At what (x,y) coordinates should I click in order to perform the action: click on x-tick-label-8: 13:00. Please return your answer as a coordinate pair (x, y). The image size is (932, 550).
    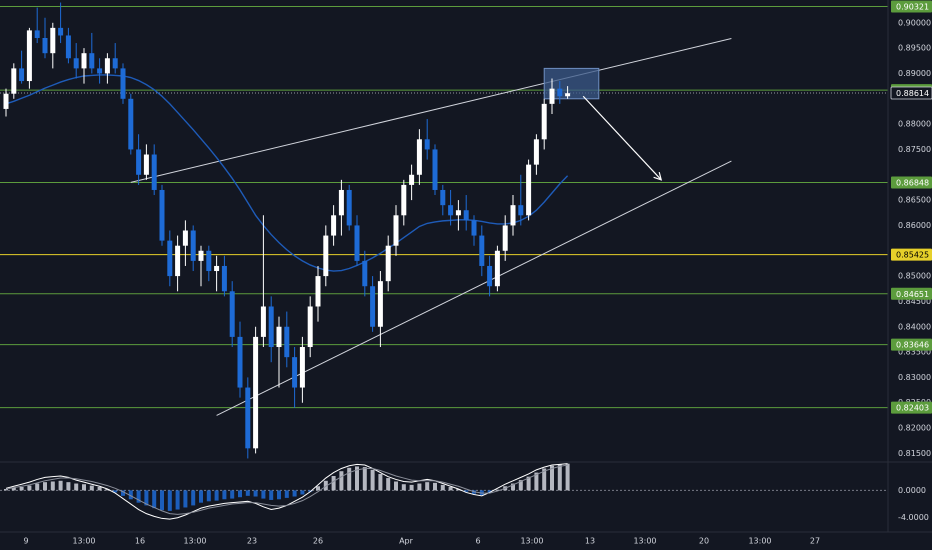
    Looking at the image, I should click on (531, 541).